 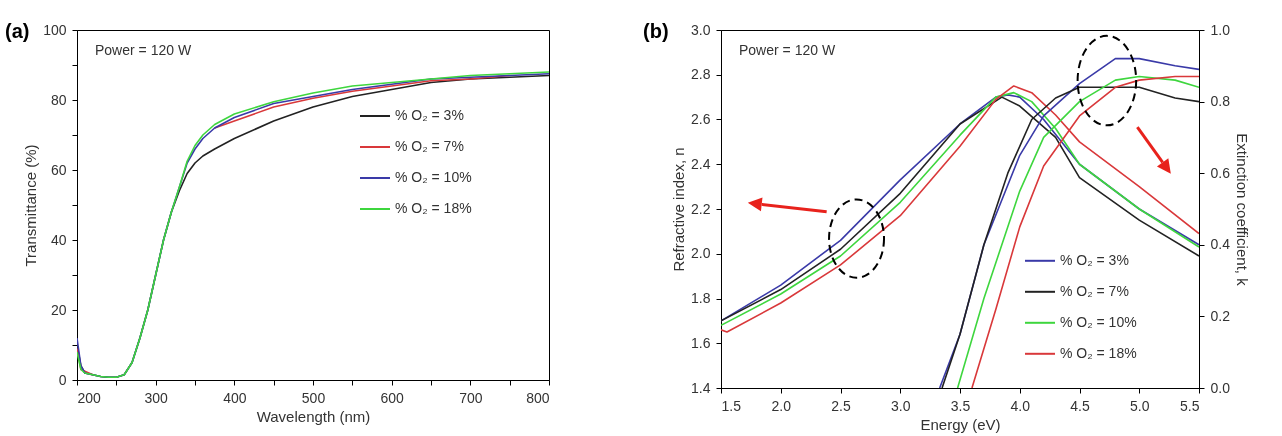 What do you see at coordinates (62, 379) in the screenshot?
I see `y-tick-label: 0` at bounding box center [62, 379].